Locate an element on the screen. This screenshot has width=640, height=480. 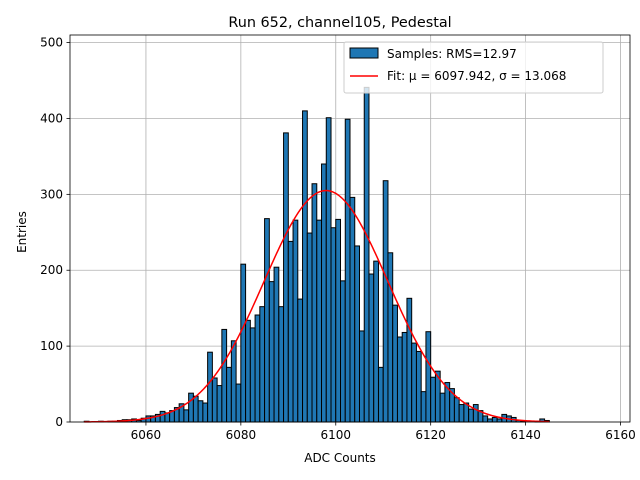
legend-label-fit: Fit: μ = 6097.942, σ = 13.068 is located at coordinates (476, 76).